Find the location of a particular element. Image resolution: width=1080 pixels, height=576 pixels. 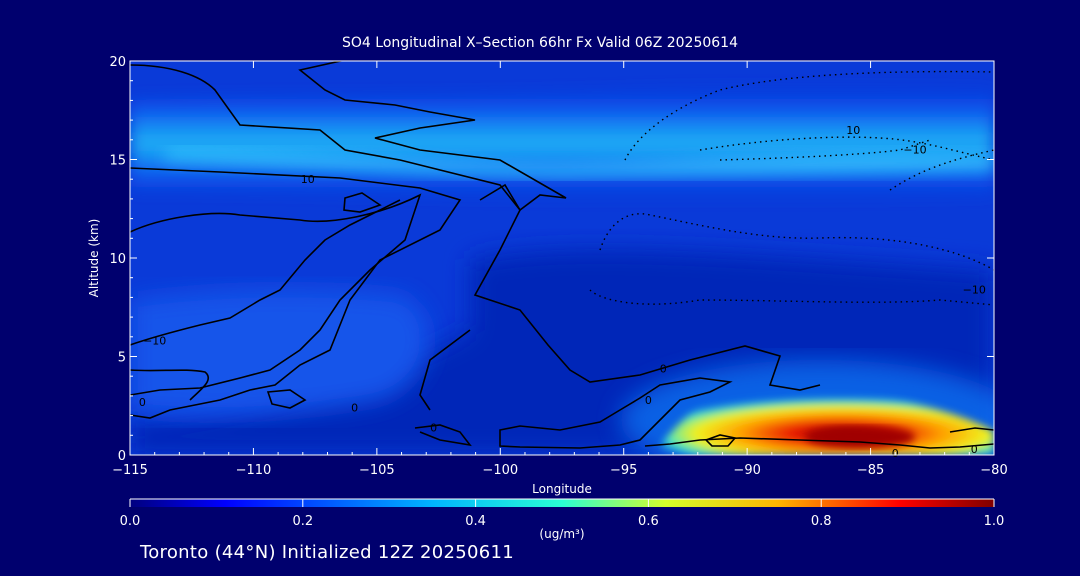

y-axis-label: Altitude (km) is located at coordinates (94, 258).